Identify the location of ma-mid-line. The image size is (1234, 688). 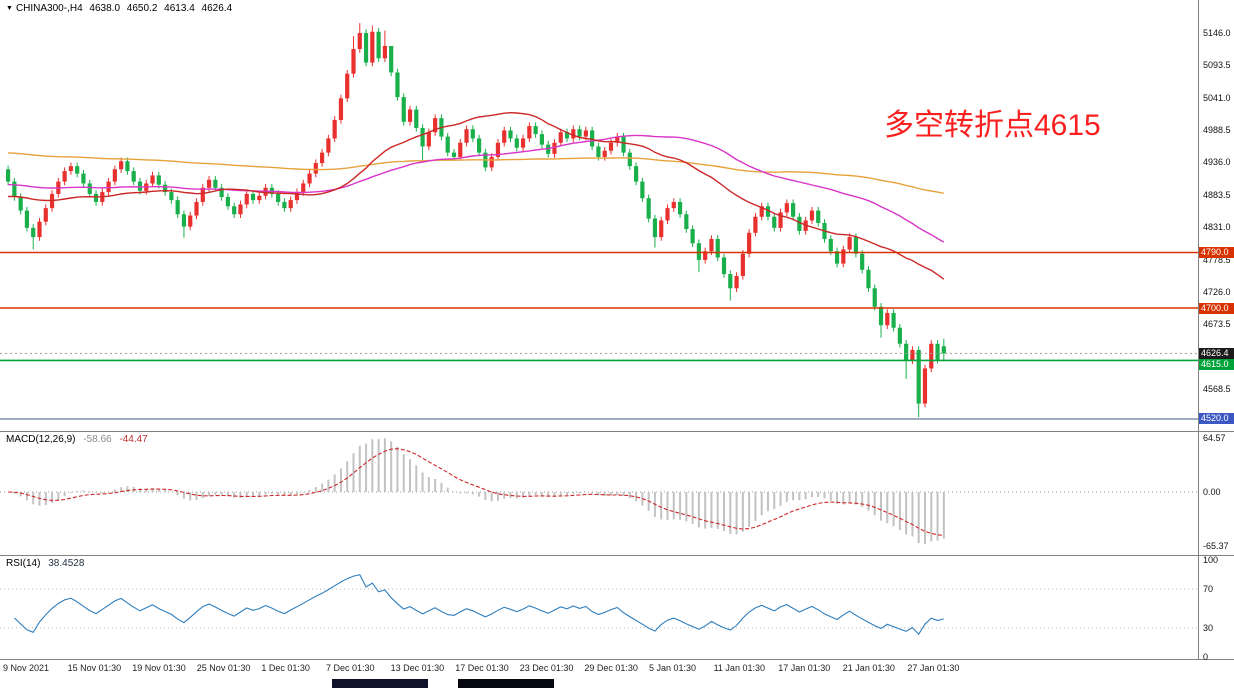
(476, 188).